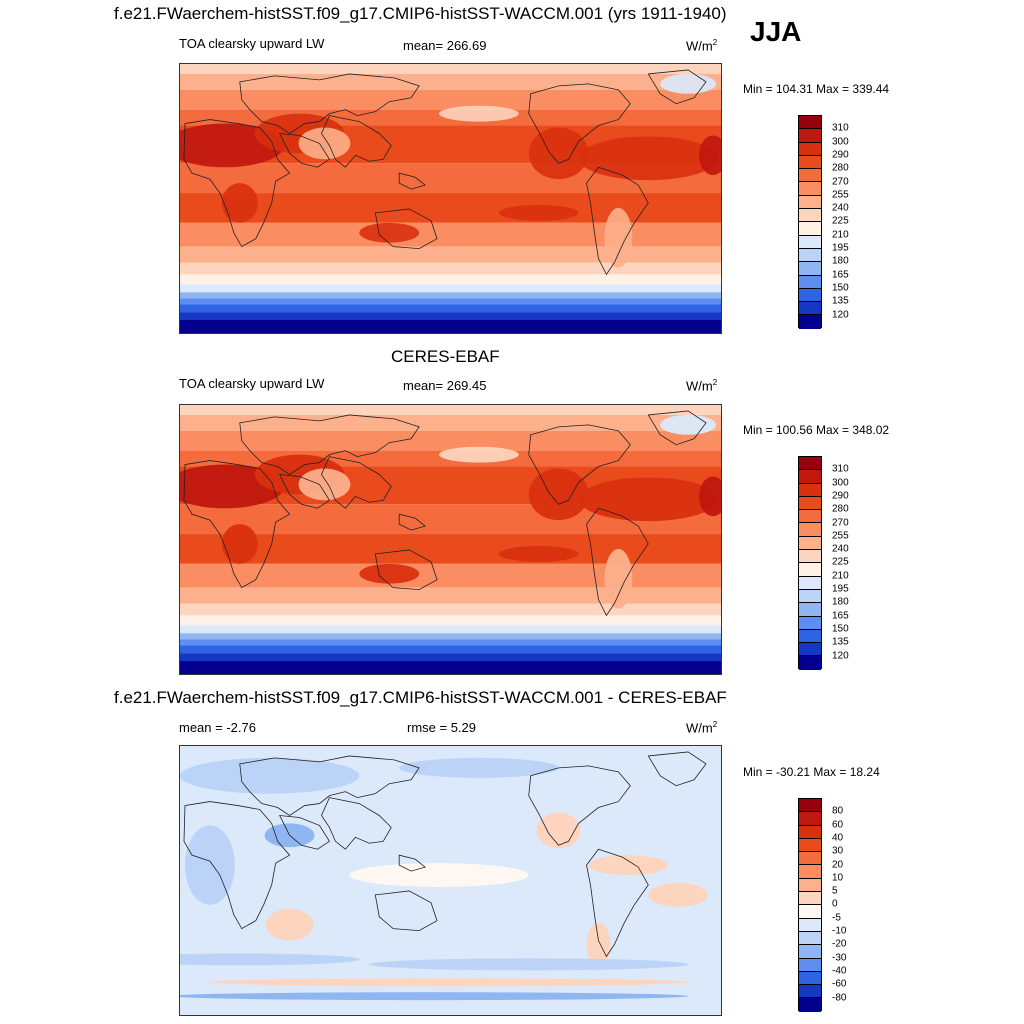 This screenshot has height=1024, width=1024. Describe the element at coordinates (445, 356) in the screenshot. I see `panel2-heading: CERES-EBAF` at that location.